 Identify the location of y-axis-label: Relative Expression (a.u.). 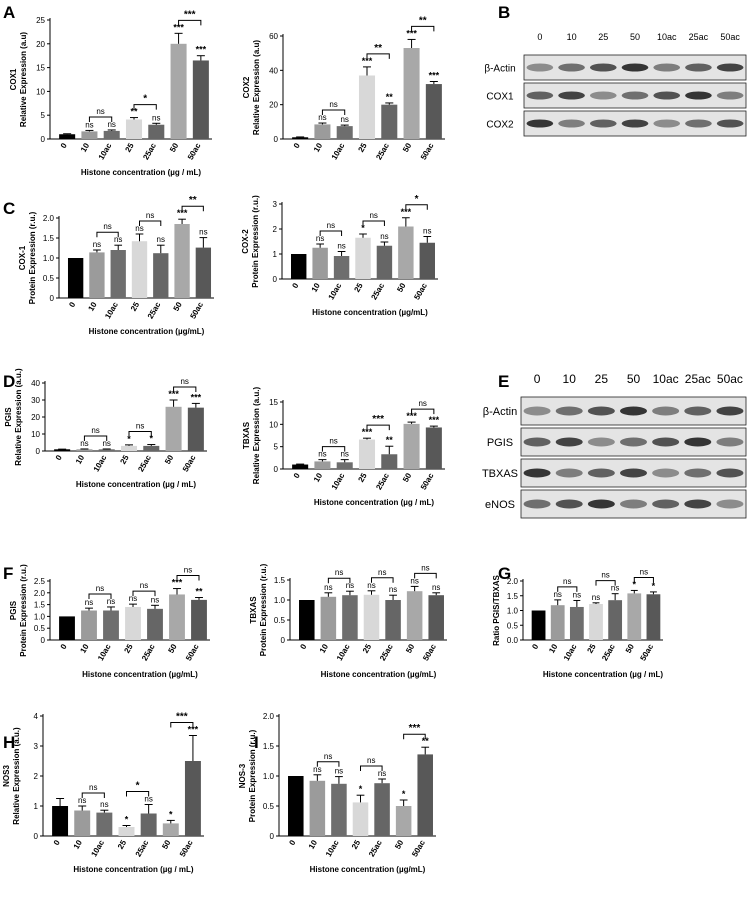
(256, 435).